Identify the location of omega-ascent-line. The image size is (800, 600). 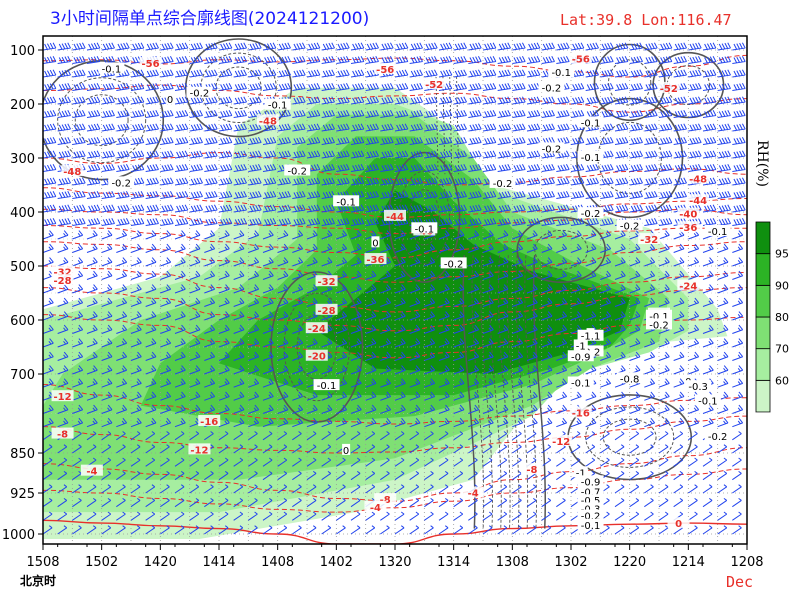
(504, 392).